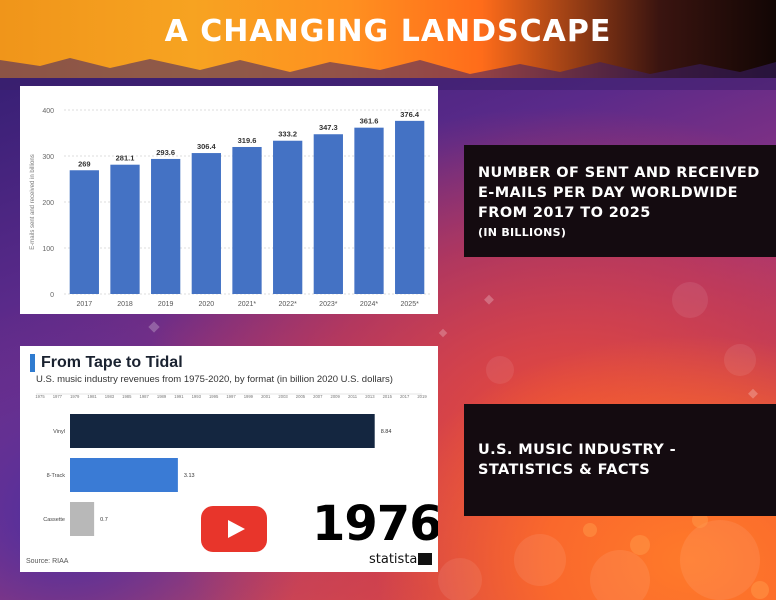  I want to click on x-tick-label: 1991, so click(179, 396).